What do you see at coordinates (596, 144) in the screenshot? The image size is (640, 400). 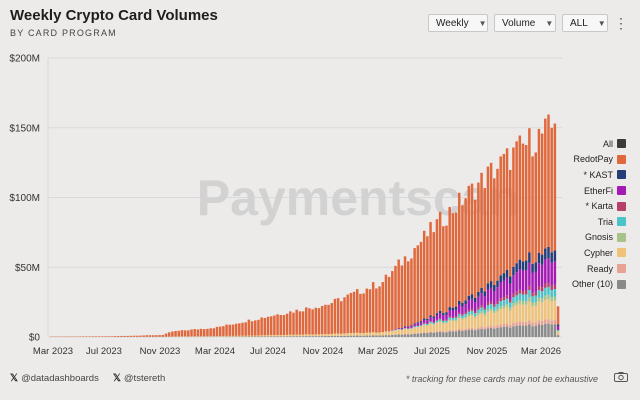 I see `legend-item: All` at bounding box center [596, 144].